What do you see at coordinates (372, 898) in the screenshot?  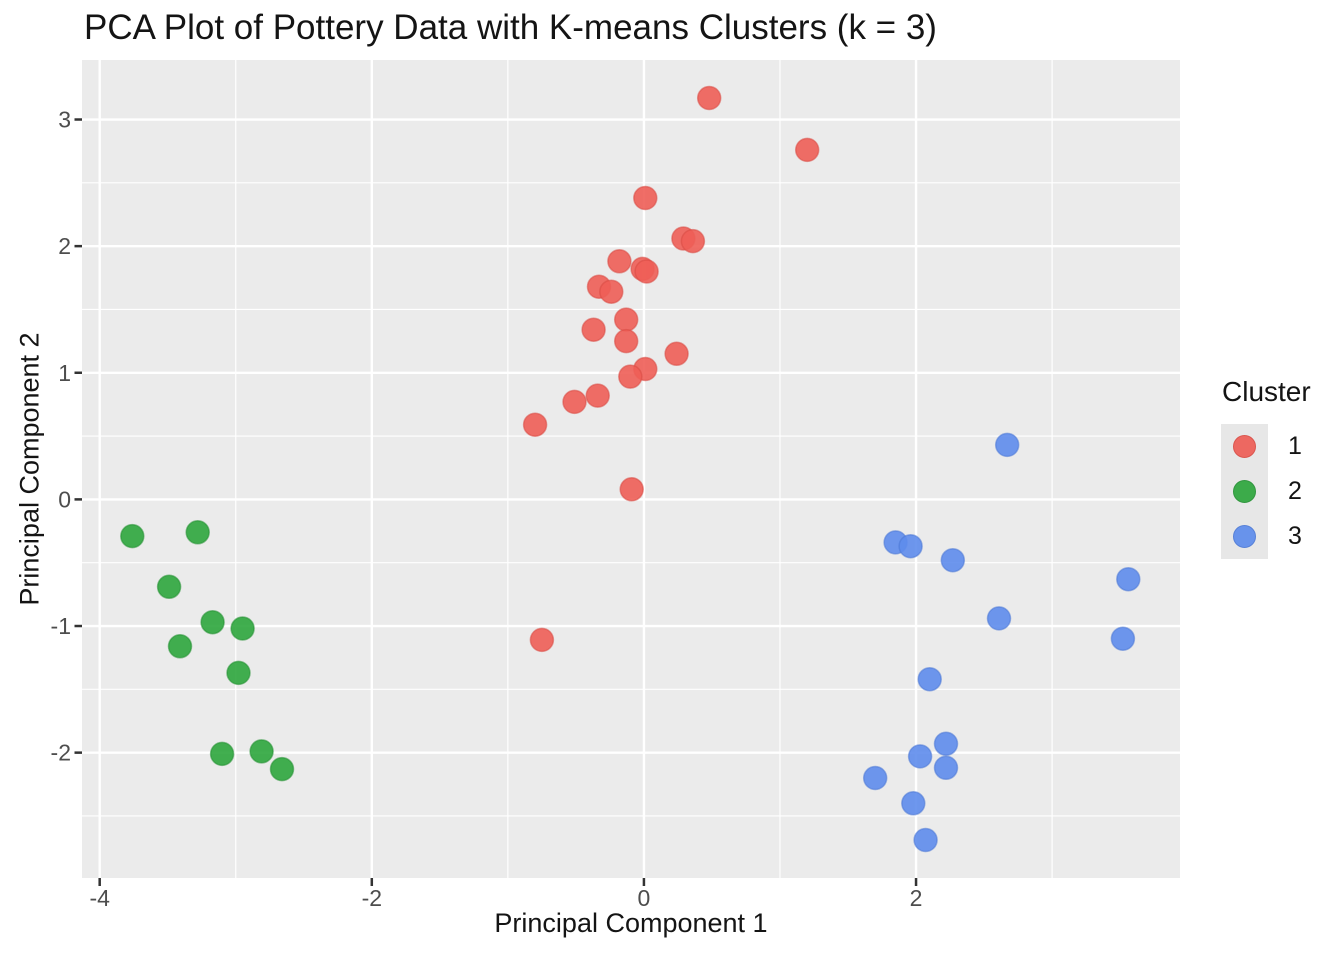 I see `x-tick-label: -2` at bounding box center [372, 898].